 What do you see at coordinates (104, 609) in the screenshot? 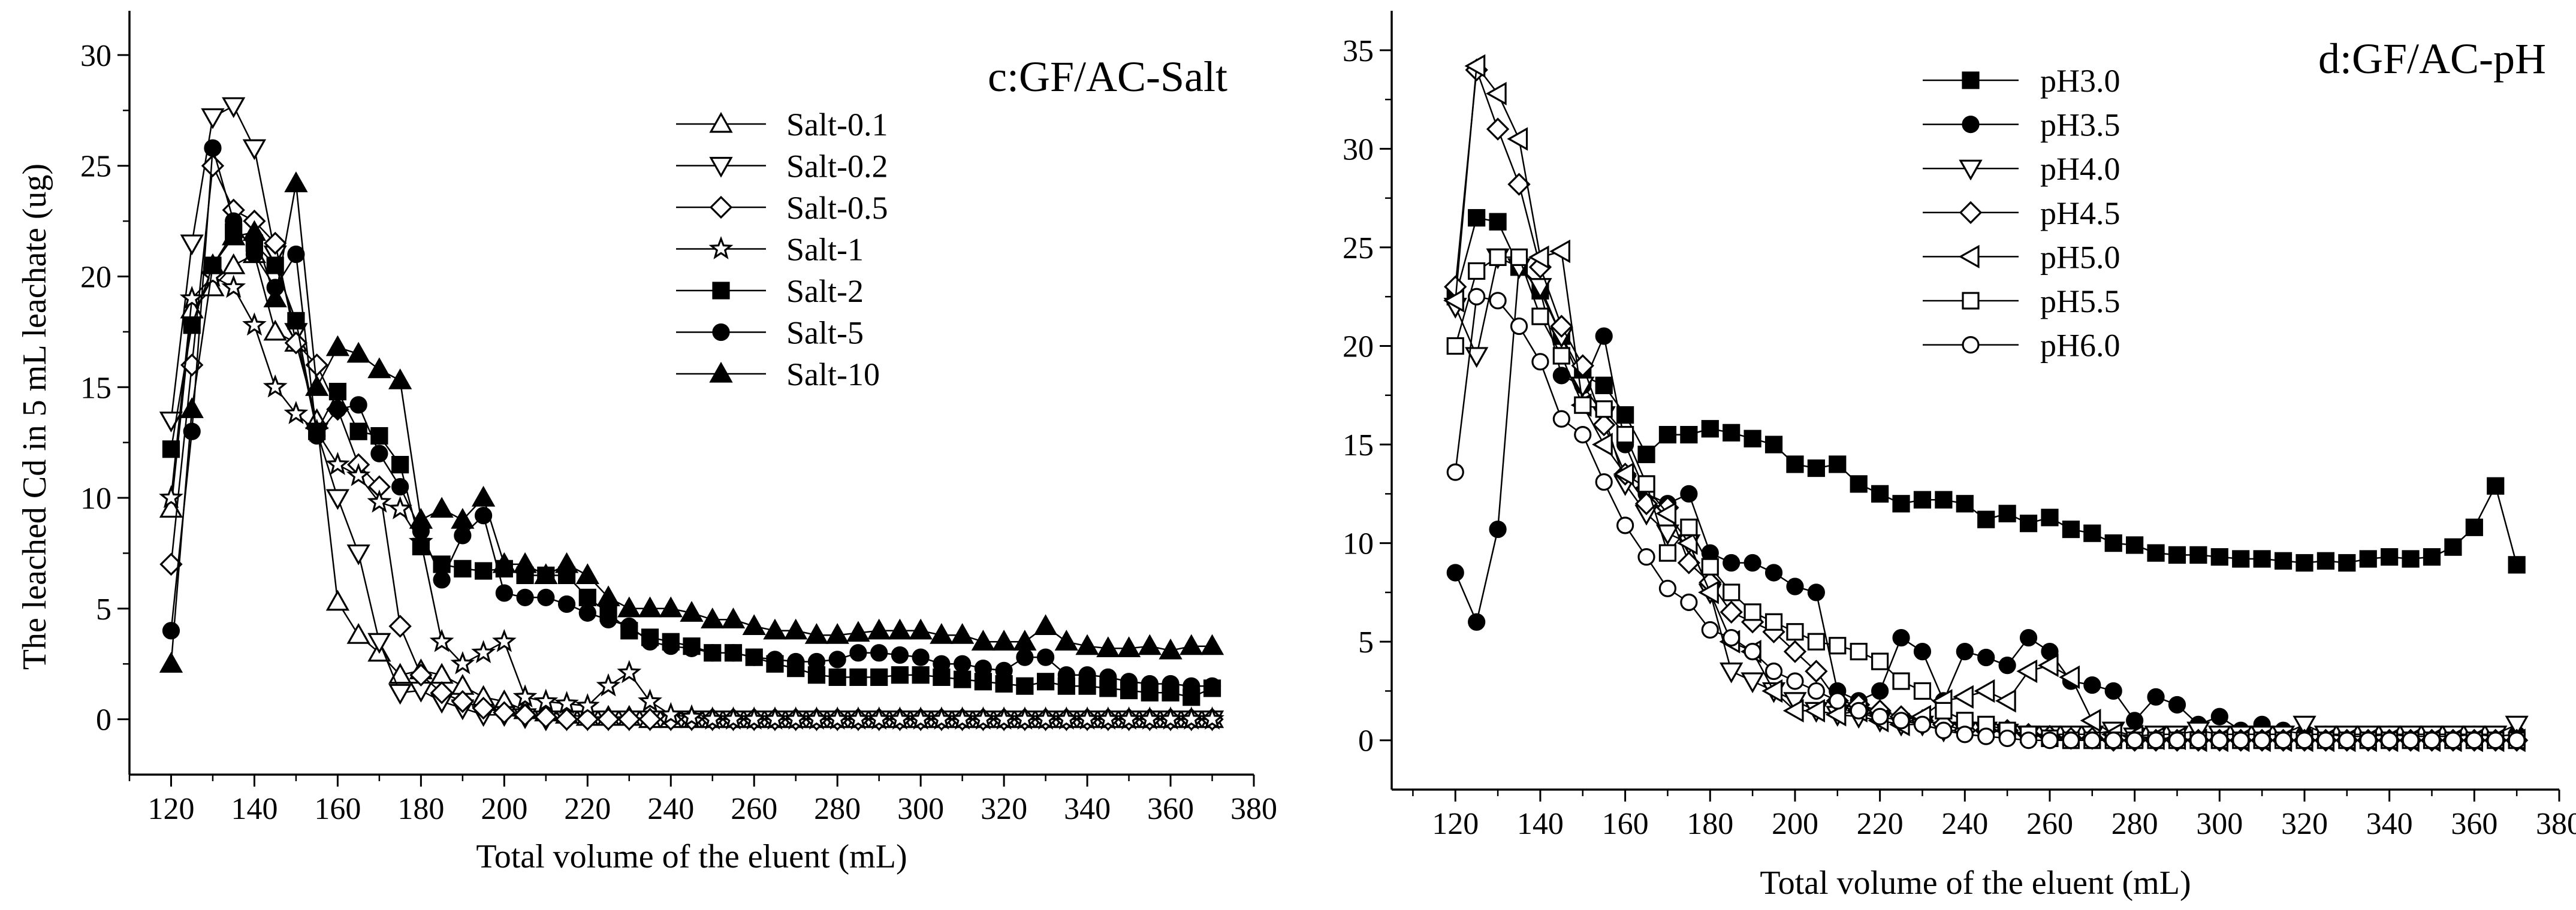
I see `y-tick-label: 5` at bounding box center [104, 609].